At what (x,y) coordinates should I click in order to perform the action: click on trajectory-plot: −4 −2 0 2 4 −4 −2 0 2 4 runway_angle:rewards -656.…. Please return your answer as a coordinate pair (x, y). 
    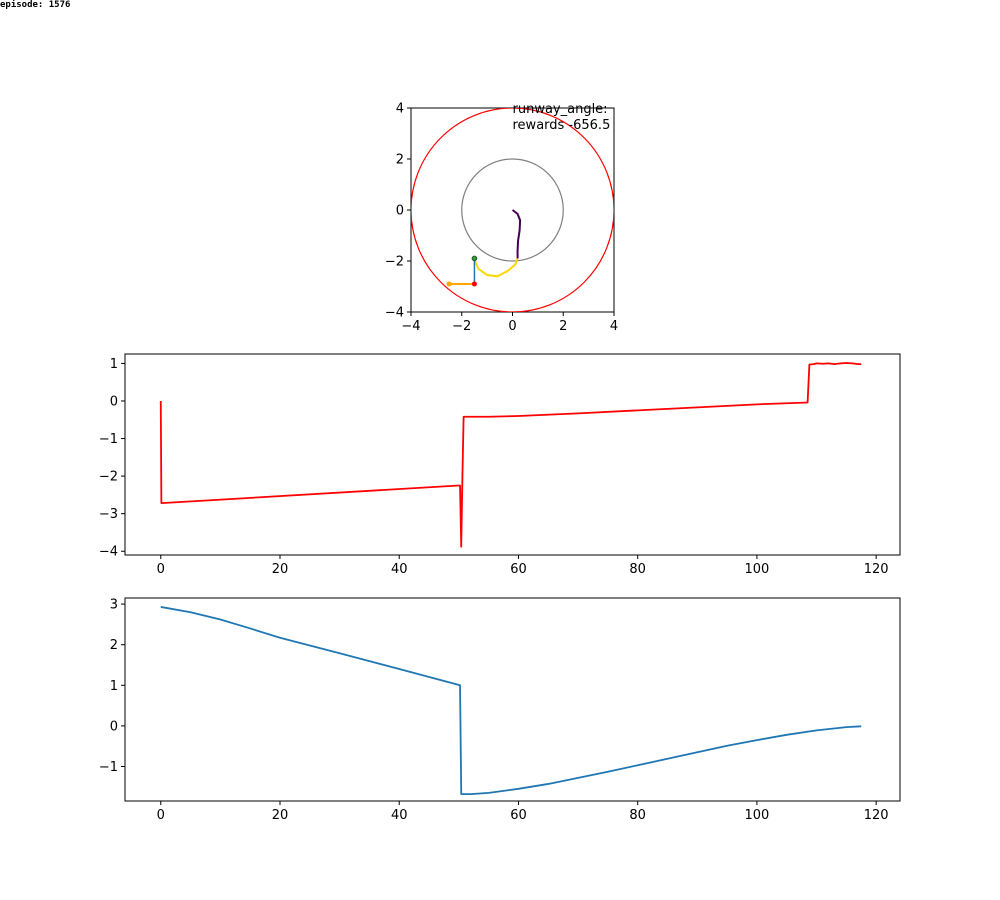
    Looking at the image, I should click on (501, 218).